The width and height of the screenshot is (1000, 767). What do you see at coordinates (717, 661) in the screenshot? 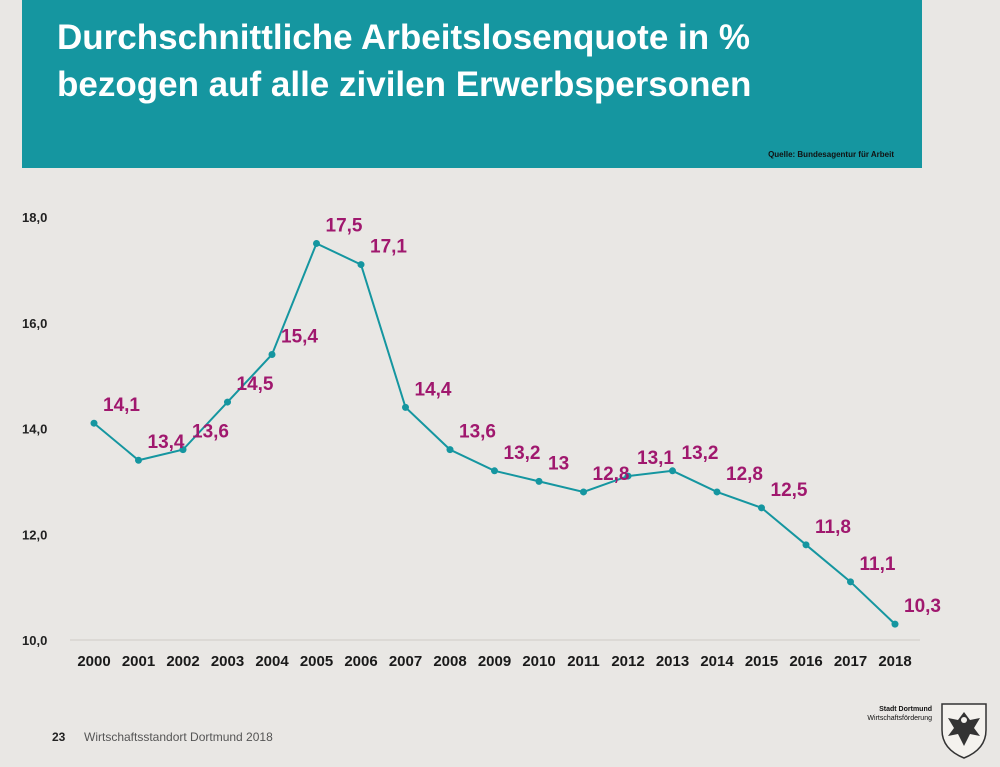
I see `x-tick-label: 2014` at bounding box center [717, 661].